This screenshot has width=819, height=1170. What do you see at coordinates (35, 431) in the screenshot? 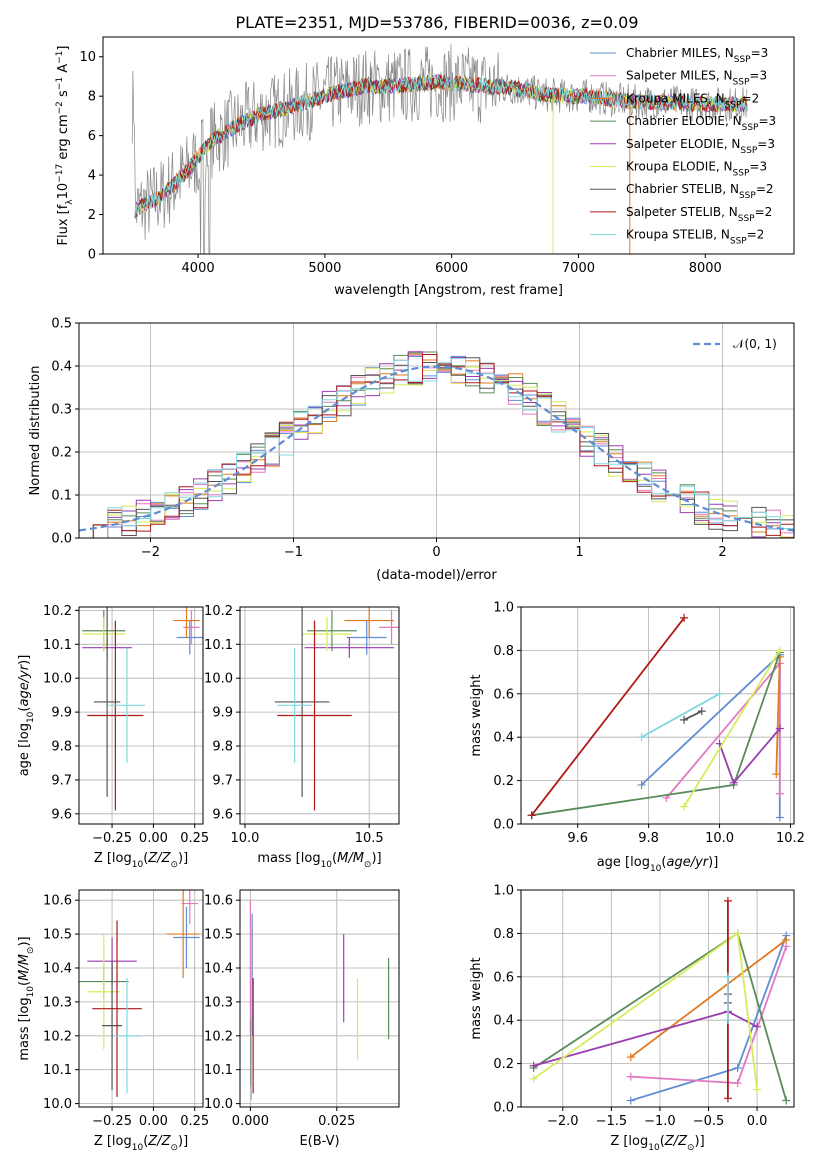
I see `y-axis-label: Normed distribution` at bounding box center [35, 431].